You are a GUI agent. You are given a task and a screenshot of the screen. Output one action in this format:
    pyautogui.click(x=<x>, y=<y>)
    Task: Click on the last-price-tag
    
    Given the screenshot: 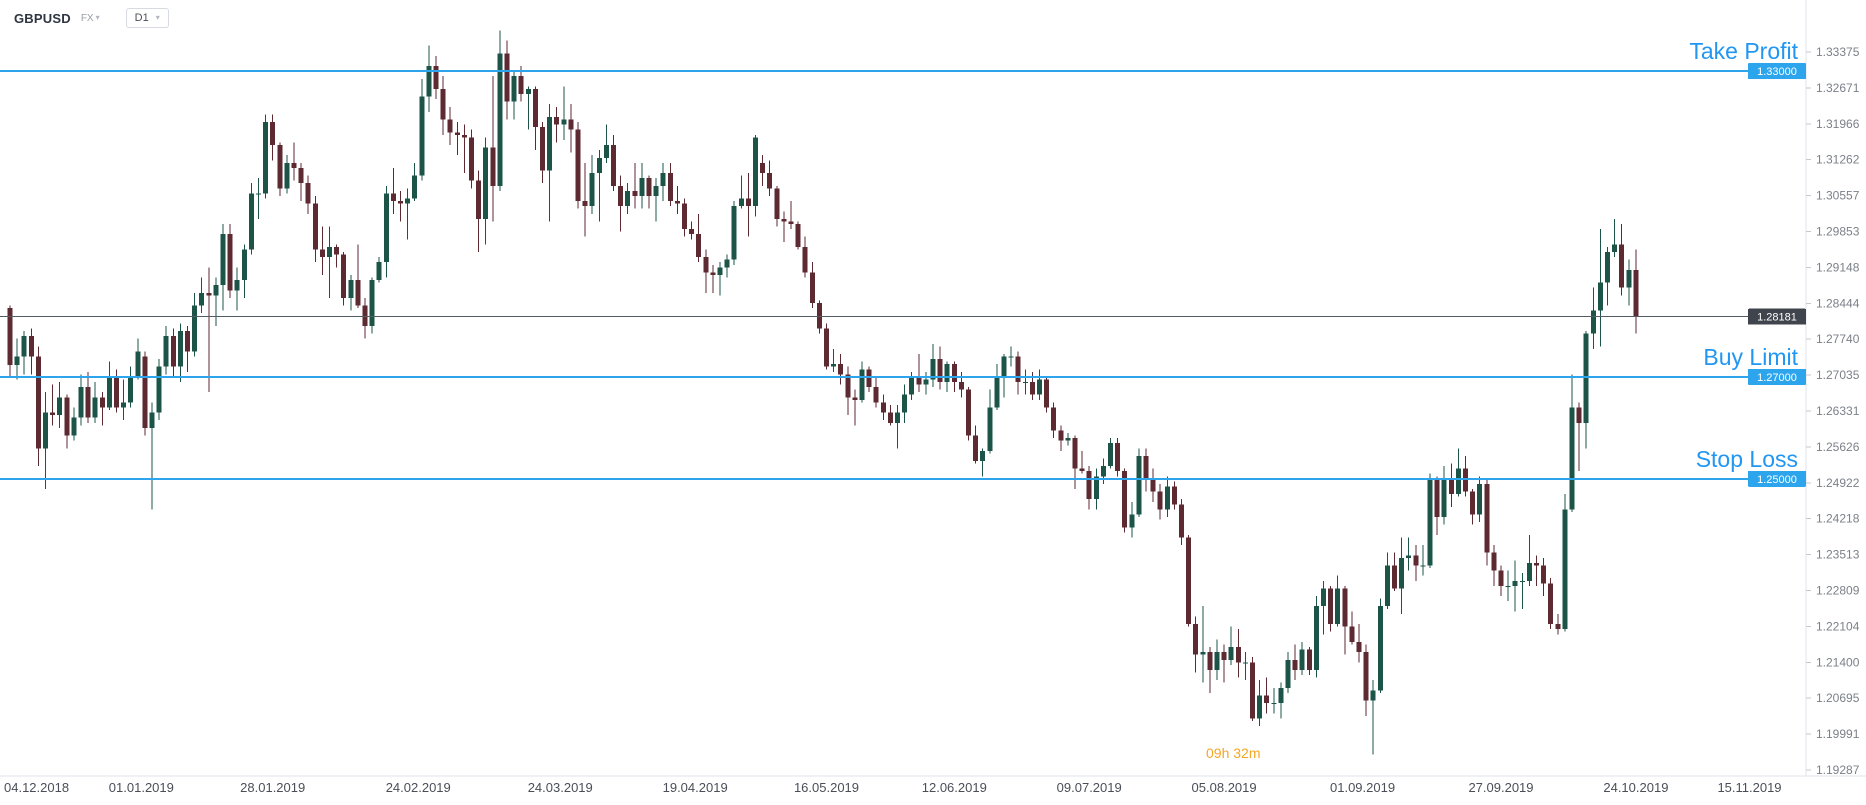 What is the action you would take?
    pyautogui.click(x=1777, y=316)
    